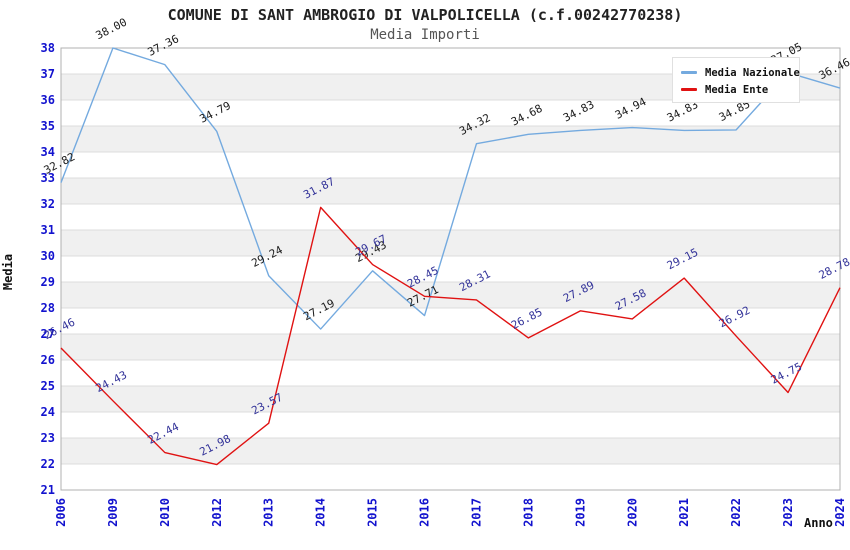 This screenshot has width=850, height=550. Describe the element at coordinates (215, 112) in the screenshot. I see `data-label: 34.79` at that location.